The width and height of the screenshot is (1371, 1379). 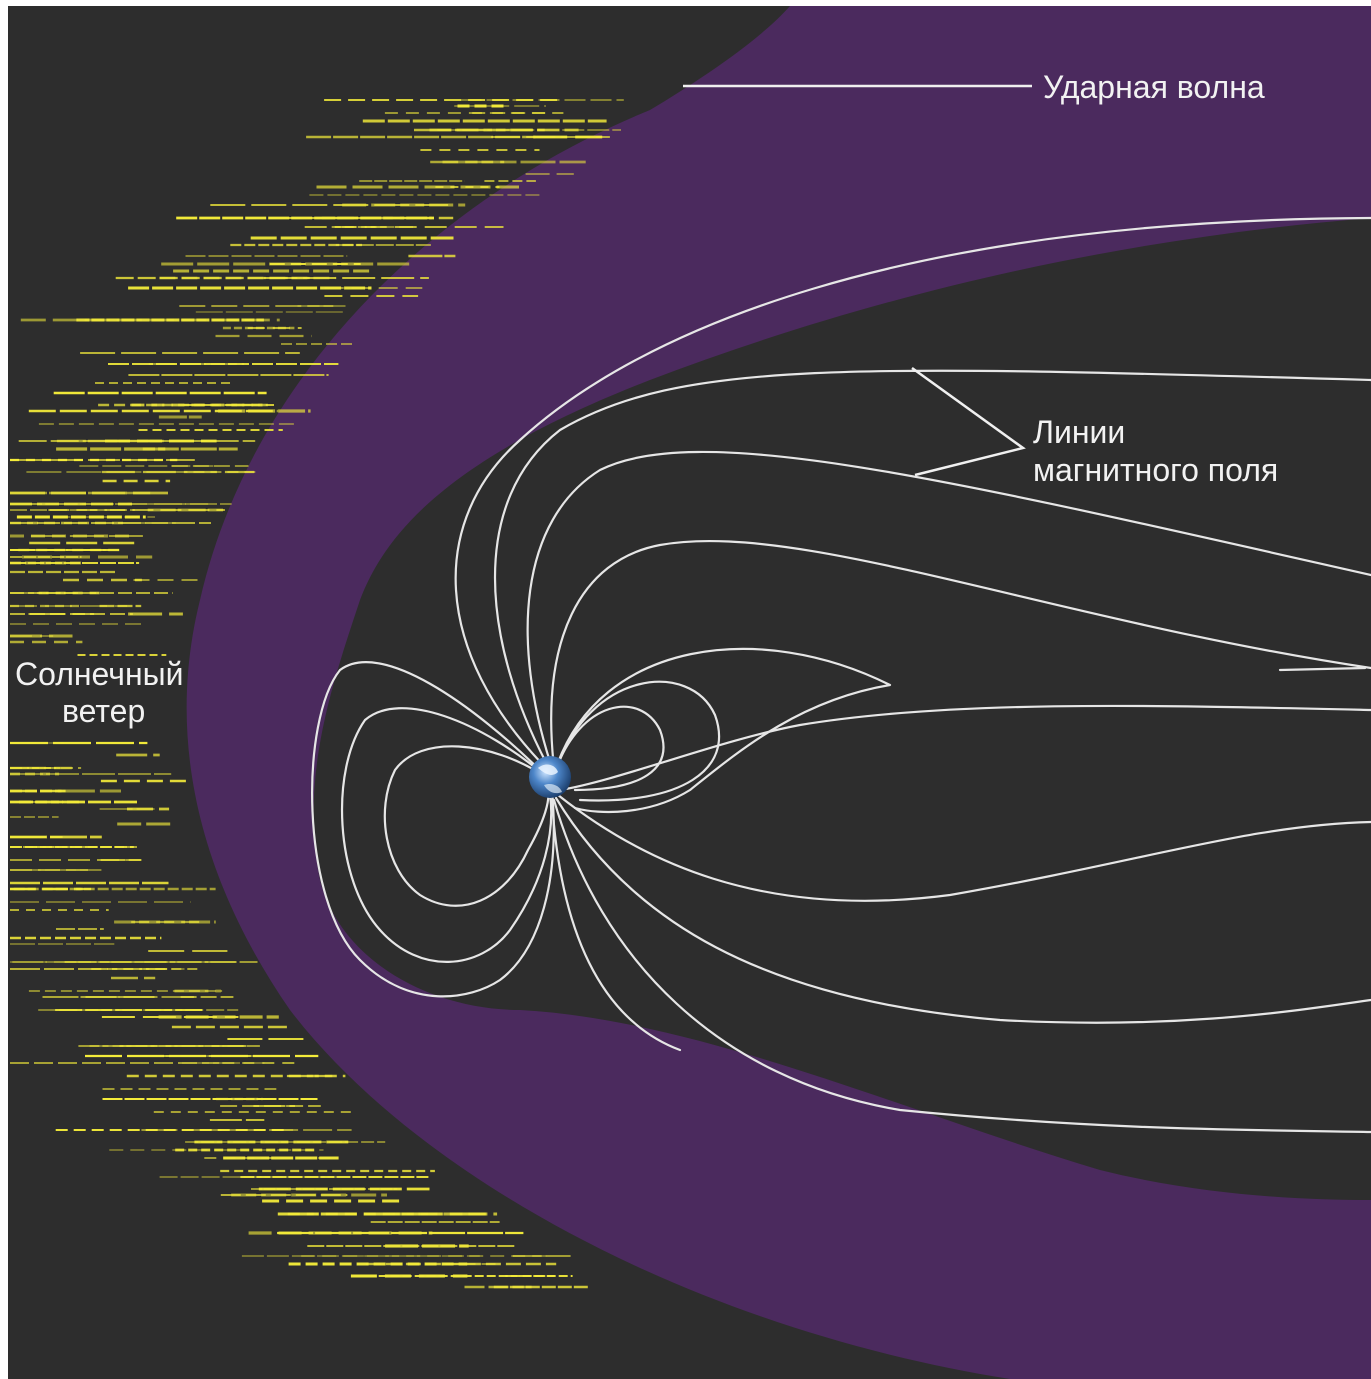 What do you see at coordinates (550, 777) in the screenshot?
I see `earth-globe-icon` at bounding box center [550, 777].